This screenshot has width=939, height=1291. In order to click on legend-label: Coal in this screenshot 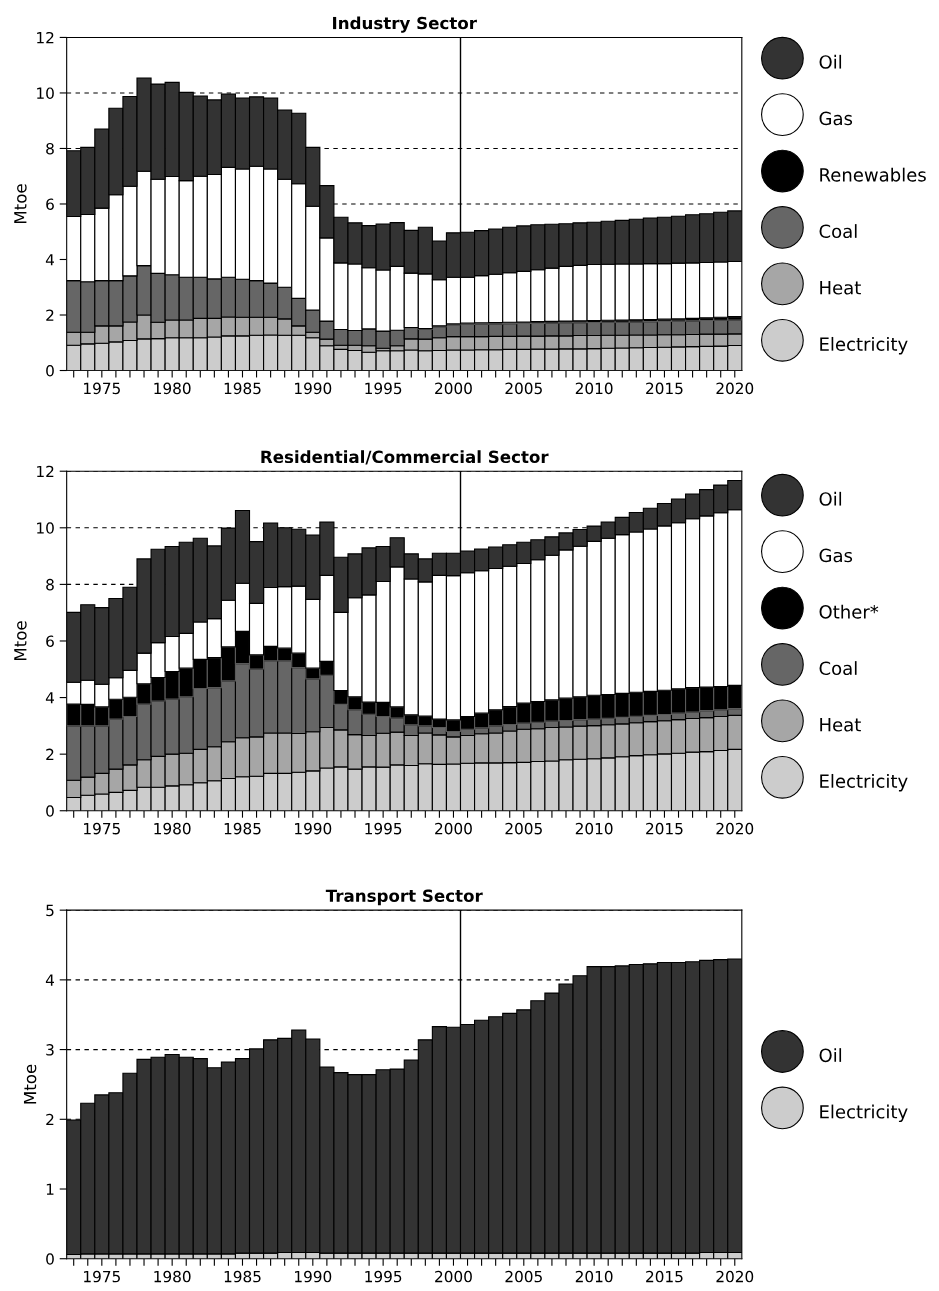, I will do `click(838, 231)`.